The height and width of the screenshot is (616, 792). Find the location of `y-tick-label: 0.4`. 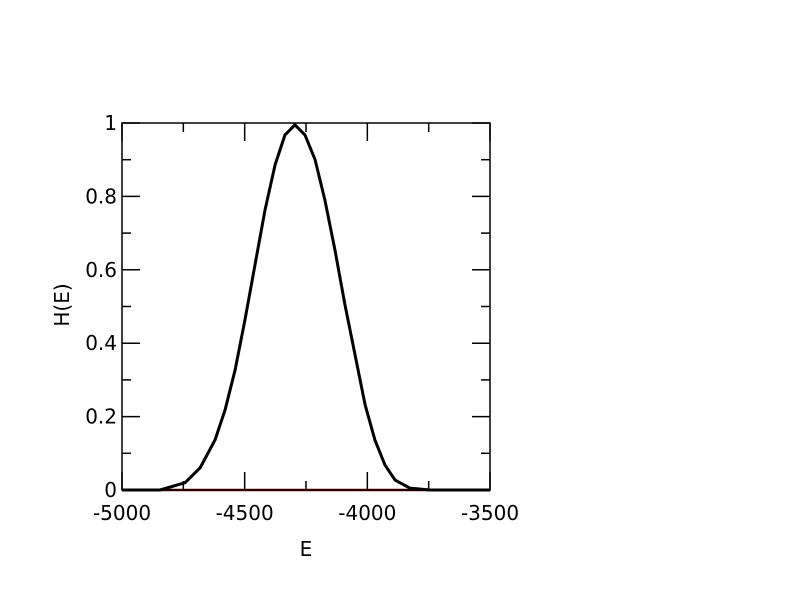

y-tick-label: 0.4 is located at coordinates (101, 343).